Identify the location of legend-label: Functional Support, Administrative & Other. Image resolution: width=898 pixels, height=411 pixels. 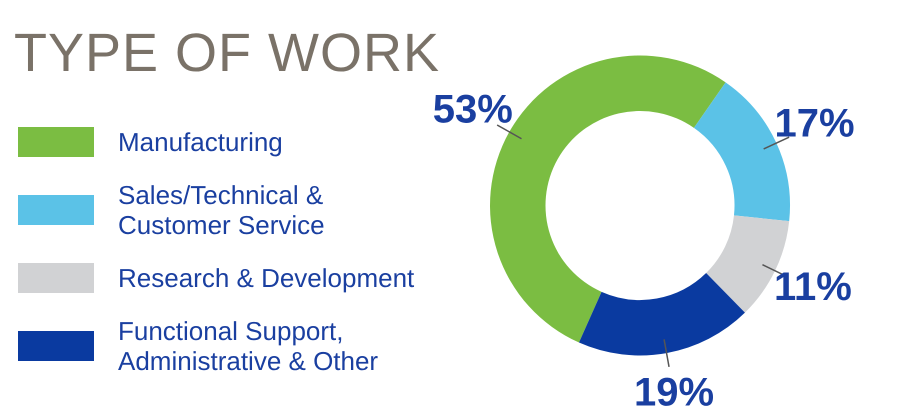
(249, 346).